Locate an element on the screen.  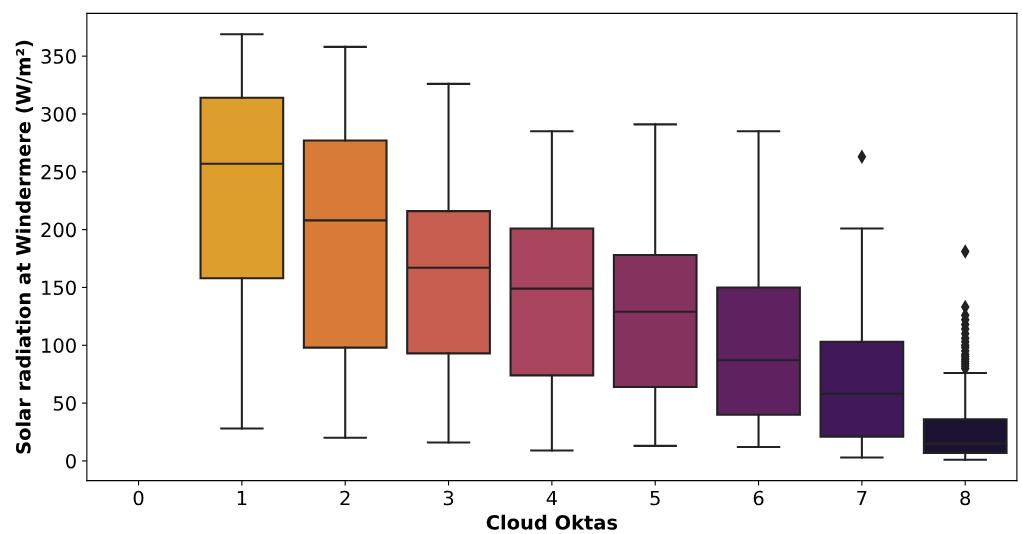
x-tick-label: 6 is located at coordinates (758, 498).